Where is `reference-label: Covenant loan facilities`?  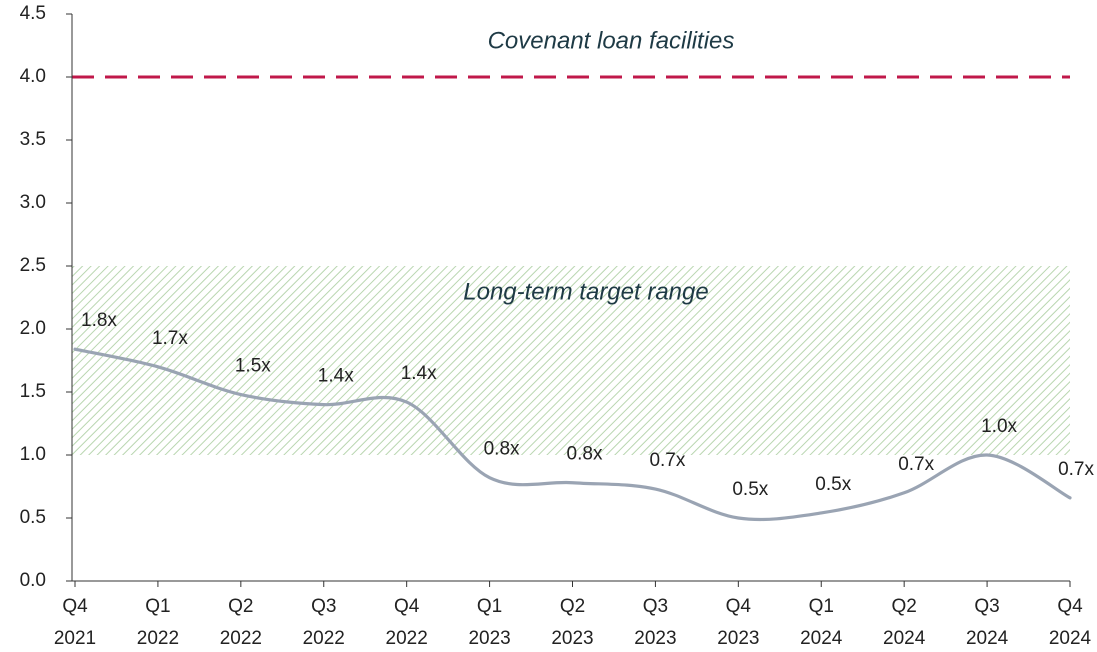 reference-label: Covenant loan facilities is located at coordinates (611, 40).